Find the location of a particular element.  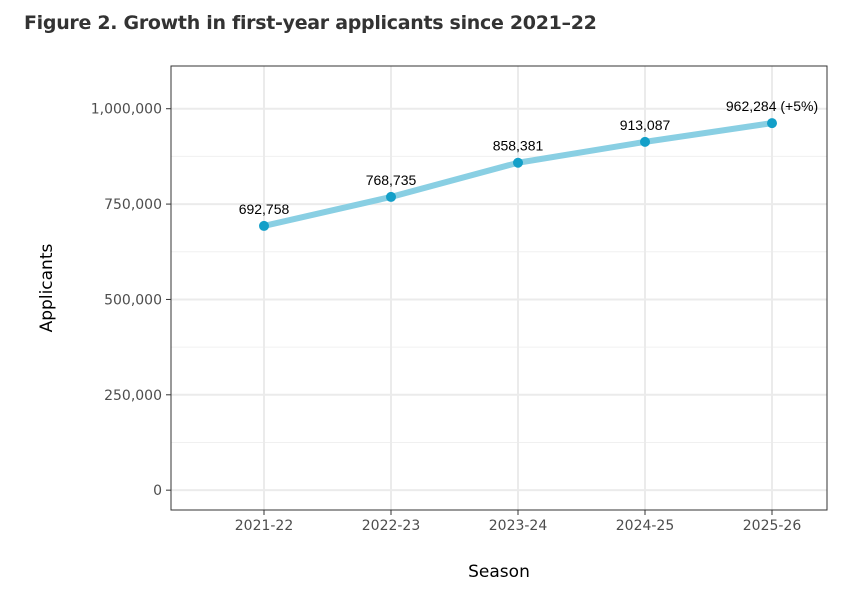

y-tick-label: 1,000,000 is located at coordinates (126, 110).